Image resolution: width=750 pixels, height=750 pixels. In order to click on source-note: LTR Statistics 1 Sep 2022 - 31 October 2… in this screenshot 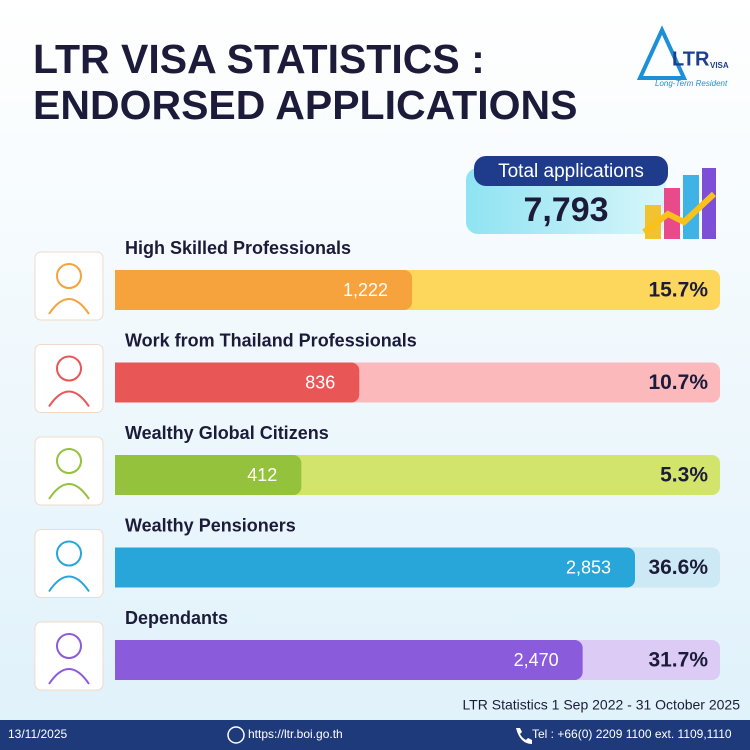, I will do `click(601, 705)`.